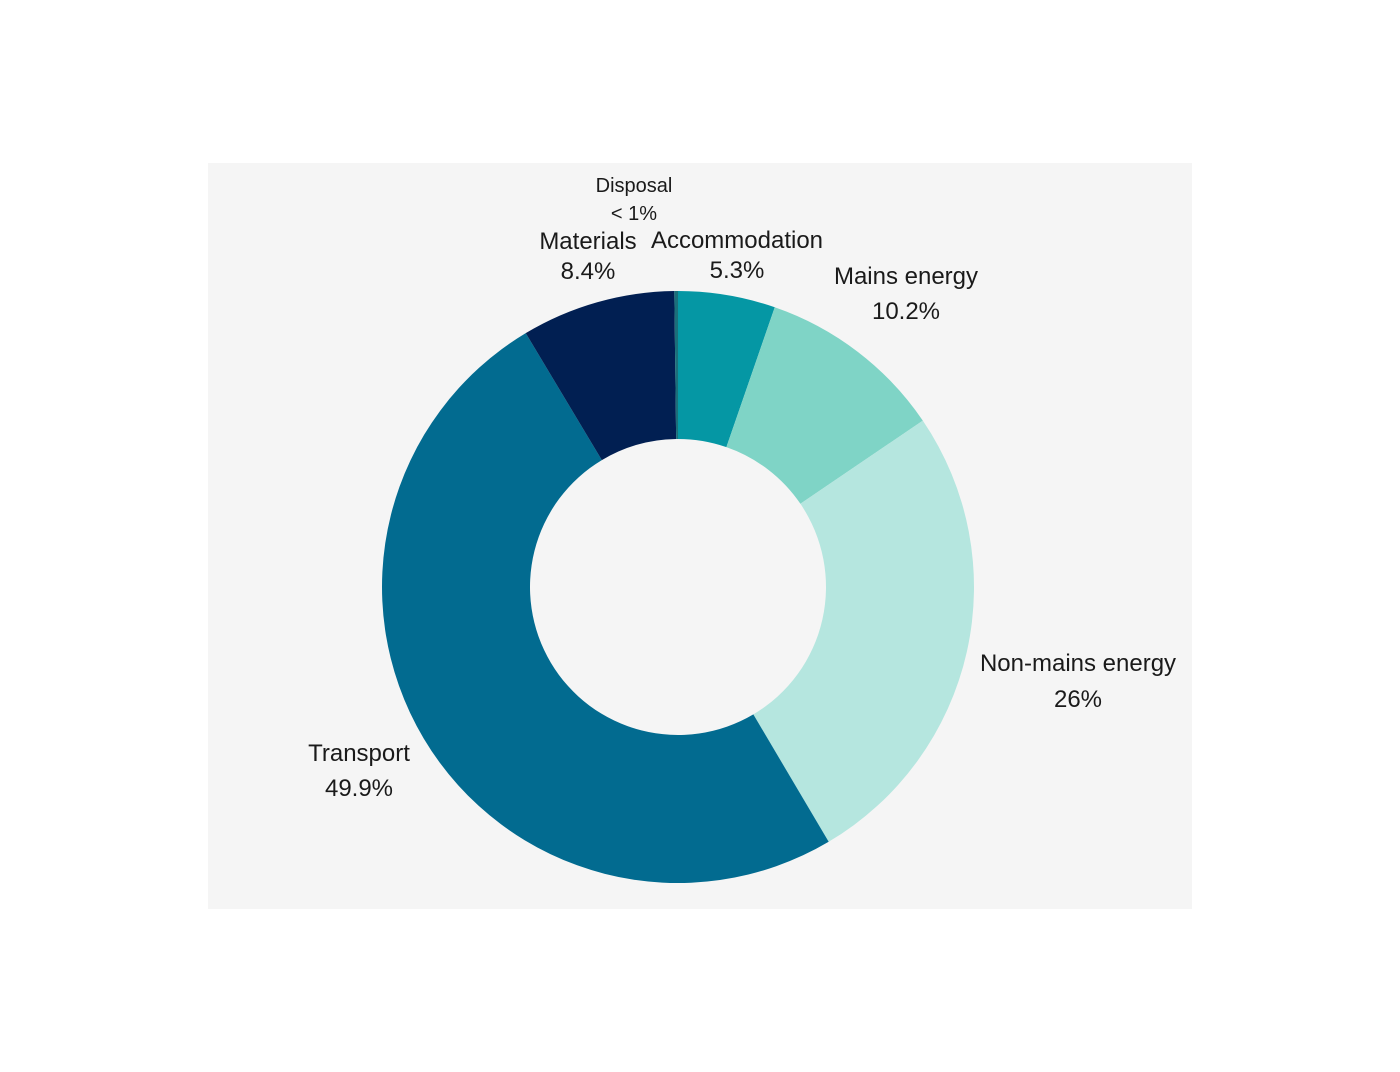 The image size is (1400, 1072). Describe the element at coordinates (1078, 699) in the screenshot. I see `slice-value-non-mains-energy: 26%` at that location.